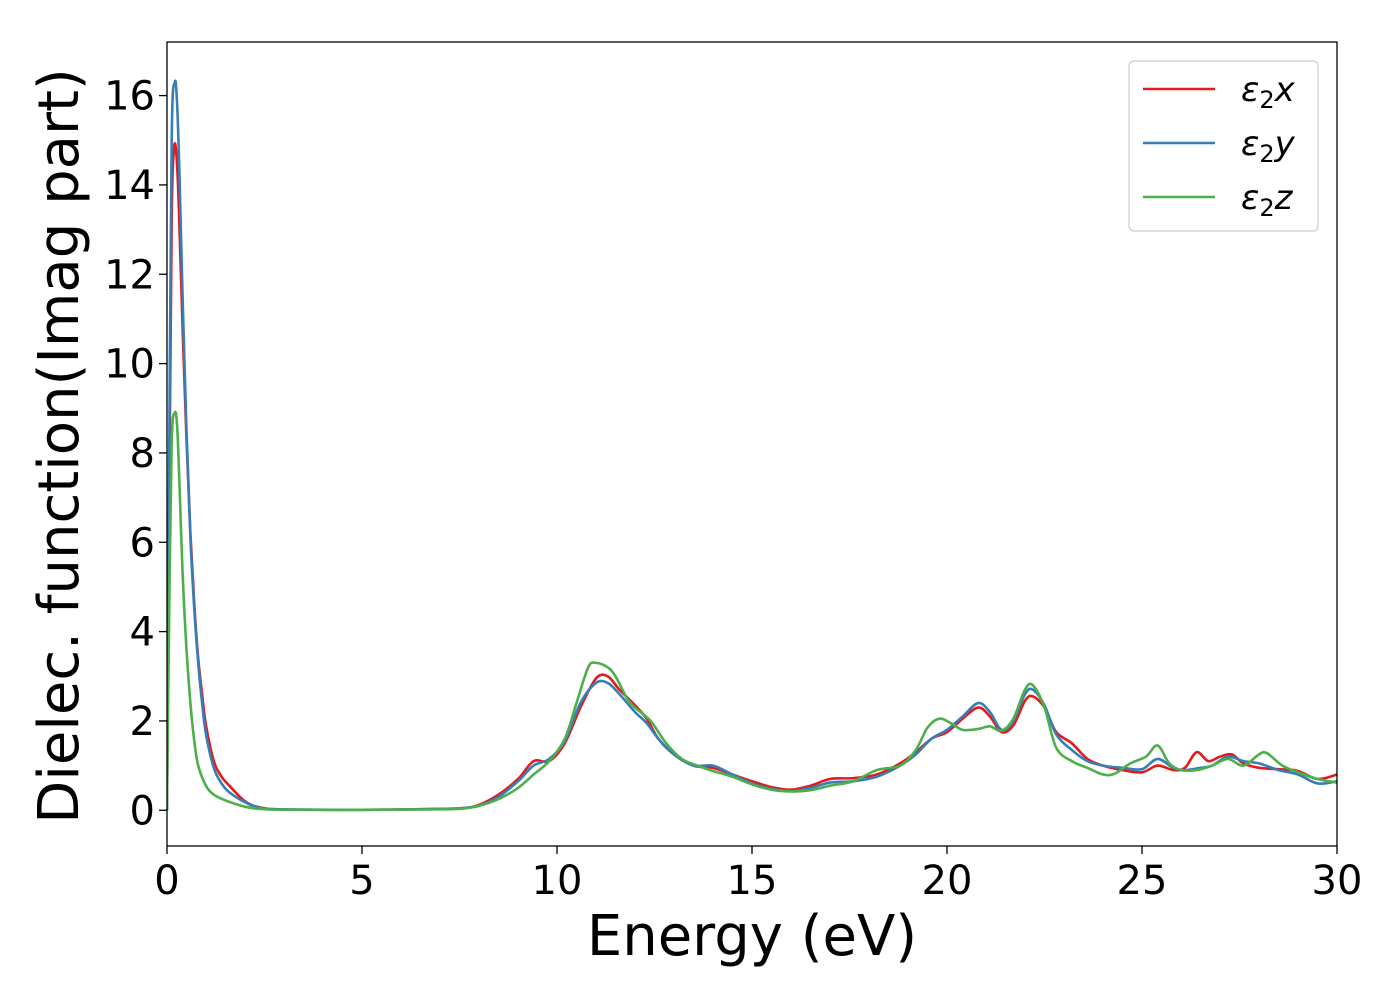  I want to click on y-tick-label: 12, so click(129, 275).